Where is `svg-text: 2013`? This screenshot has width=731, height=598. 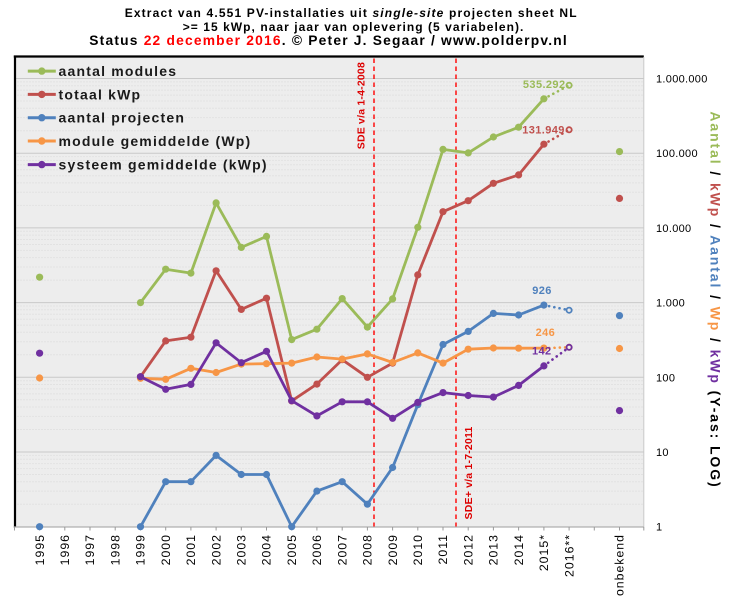 svg-text: 2013 is located at coordinates (494, 549).